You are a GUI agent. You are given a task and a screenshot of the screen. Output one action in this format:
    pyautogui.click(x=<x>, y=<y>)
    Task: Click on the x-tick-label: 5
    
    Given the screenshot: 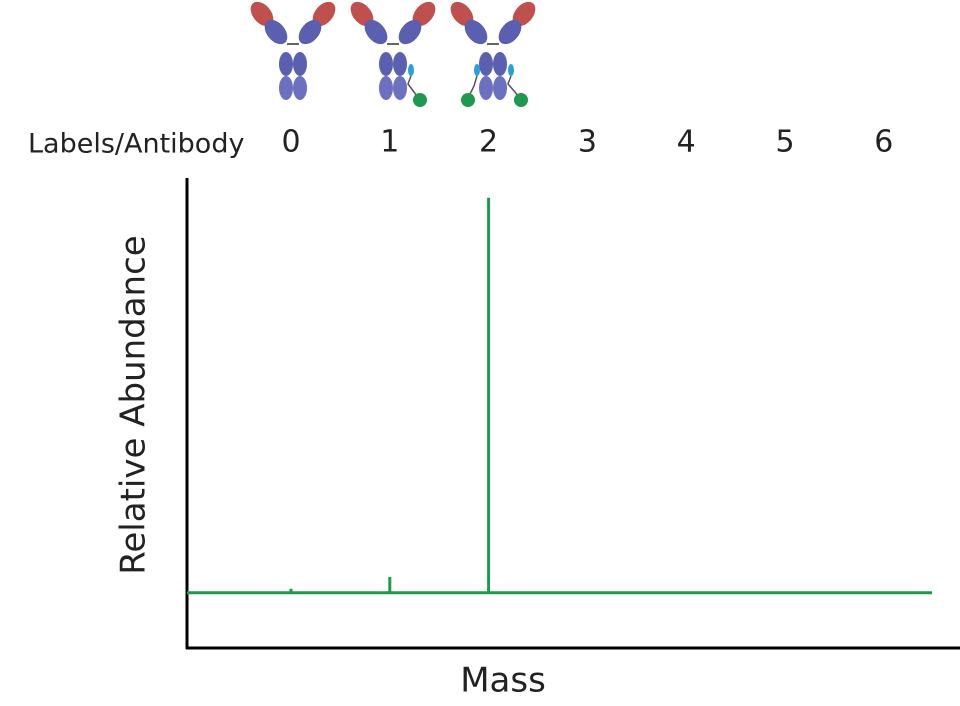 What is the action you would take?
    pyautogui.click(x=784, y=142)
    